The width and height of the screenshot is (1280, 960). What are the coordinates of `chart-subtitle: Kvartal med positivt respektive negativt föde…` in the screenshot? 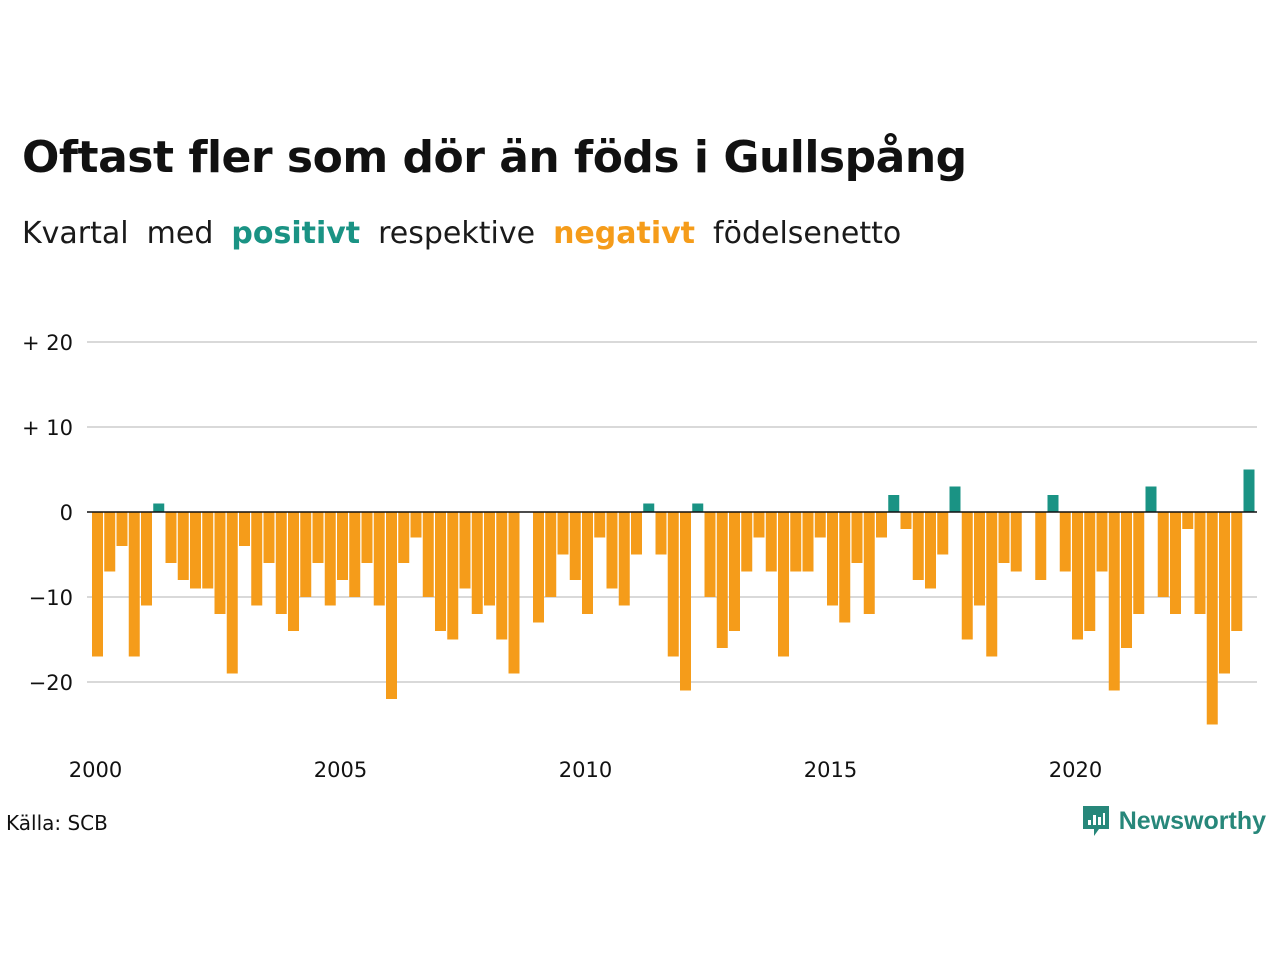 It's located at (470, 233).